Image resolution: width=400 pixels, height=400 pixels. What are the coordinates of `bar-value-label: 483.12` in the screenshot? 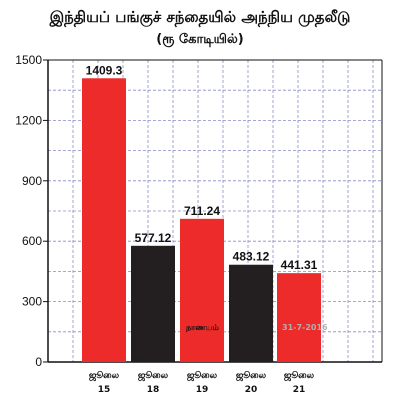 It's located at (251, 257).